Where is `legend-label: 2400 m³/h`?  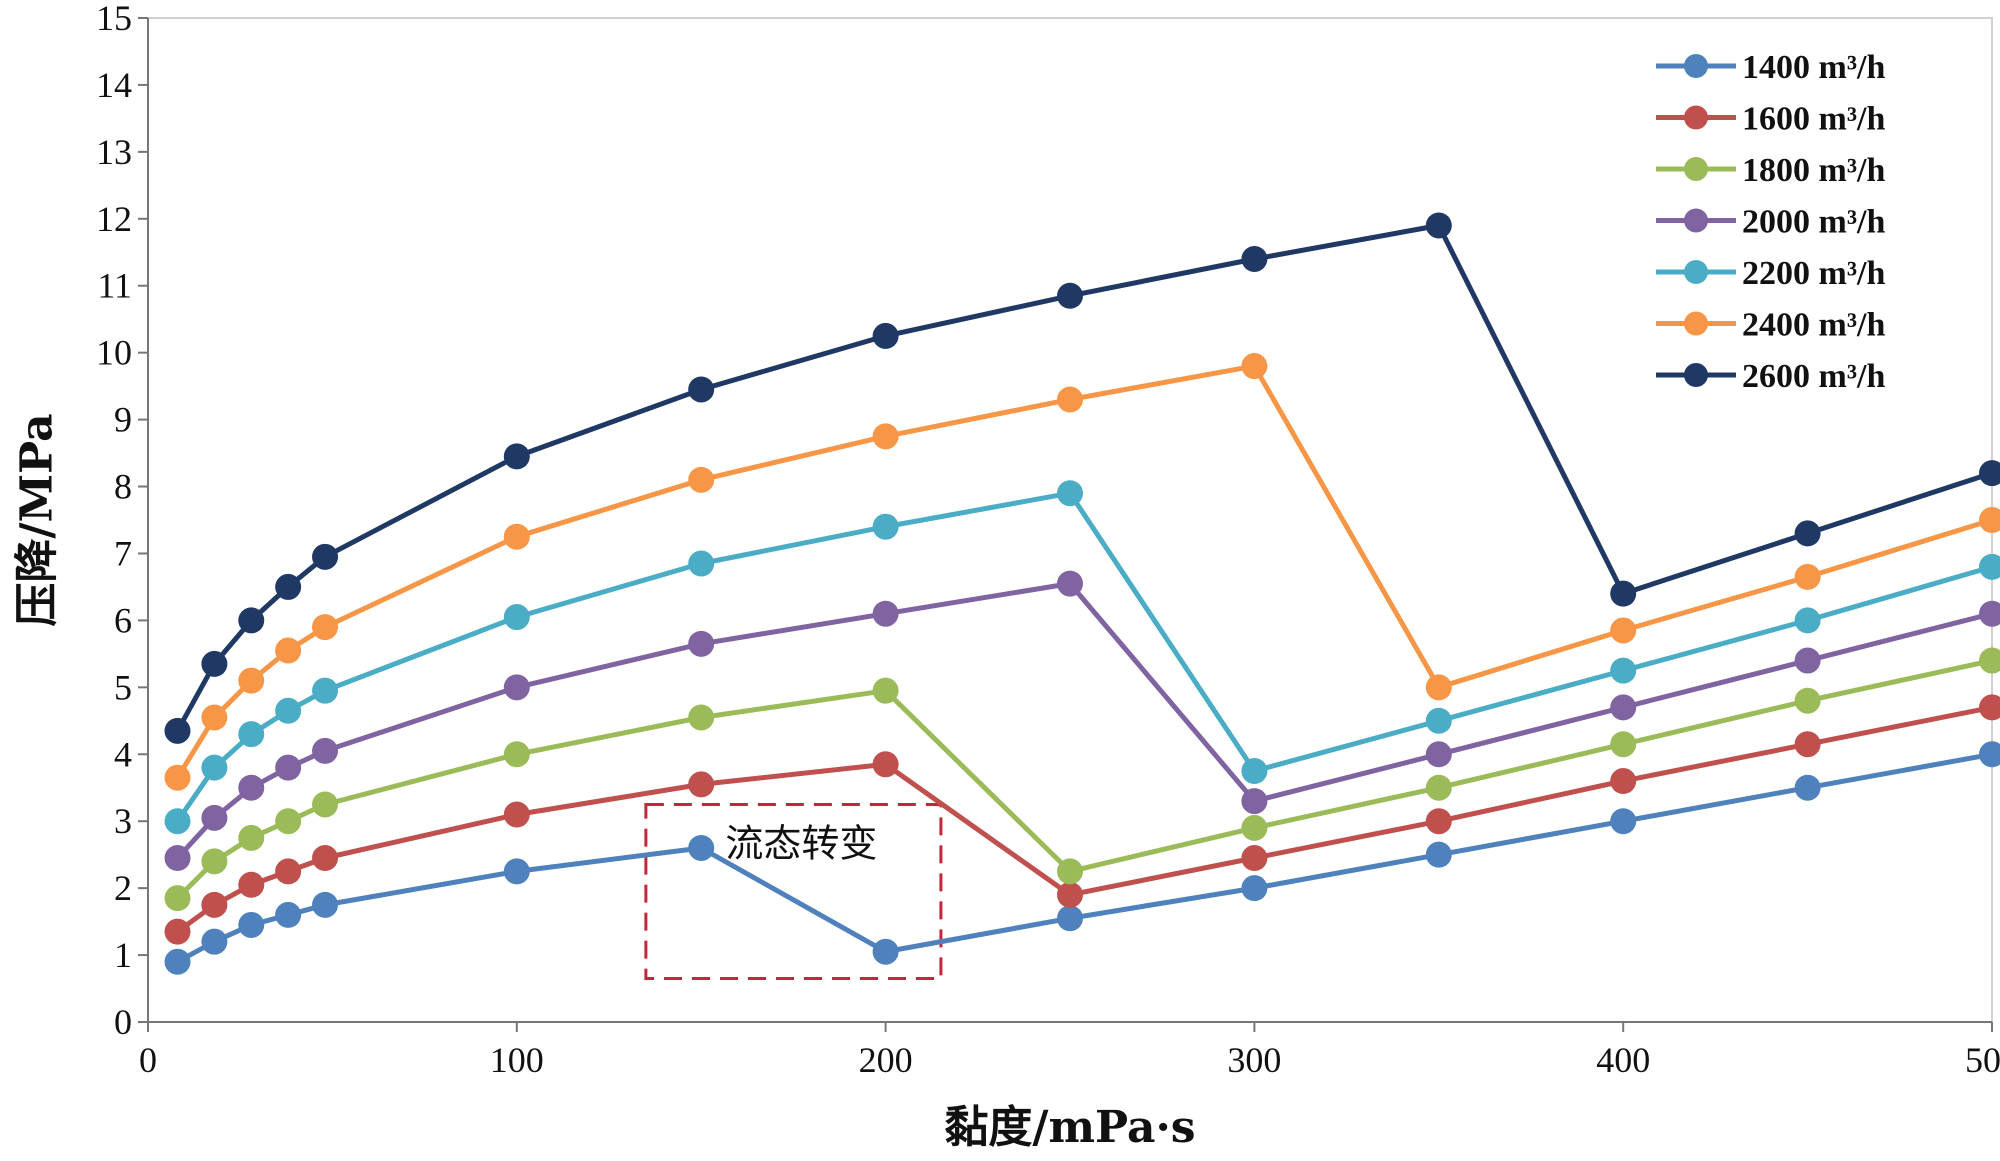 legend-label: 2400 m³/h is located at coordinates (1813, 325).